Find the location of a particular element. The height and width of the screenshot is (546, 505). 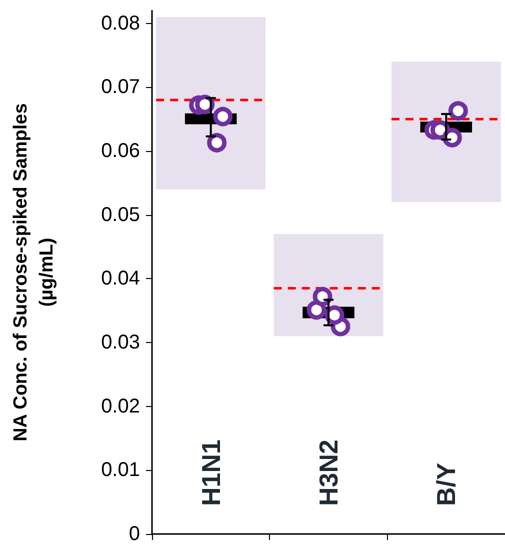

y-tick-label: 0.01 is located at coordinates (120, 470).